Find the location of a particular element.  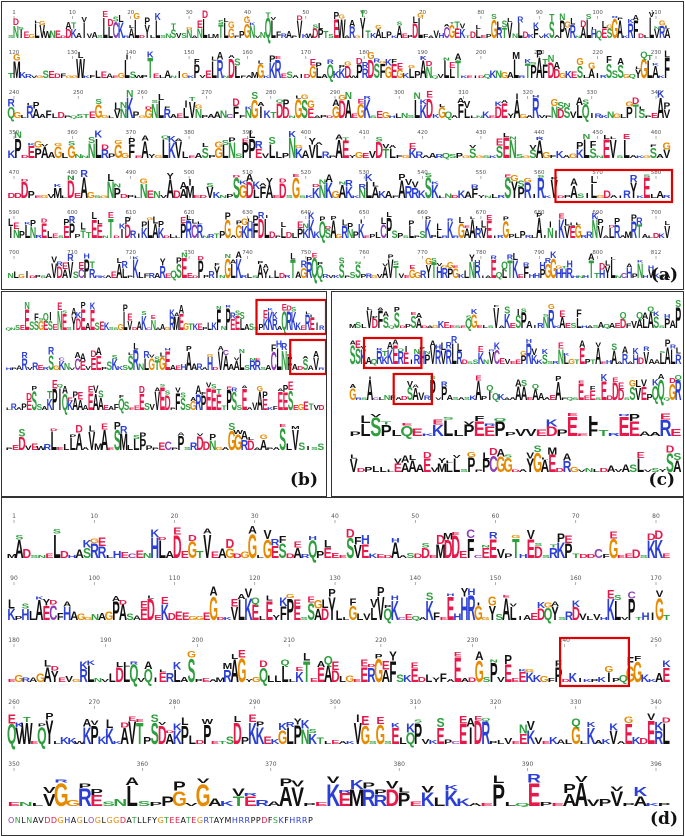

position-tick-label: 460 is located at coordinates (656, 133).